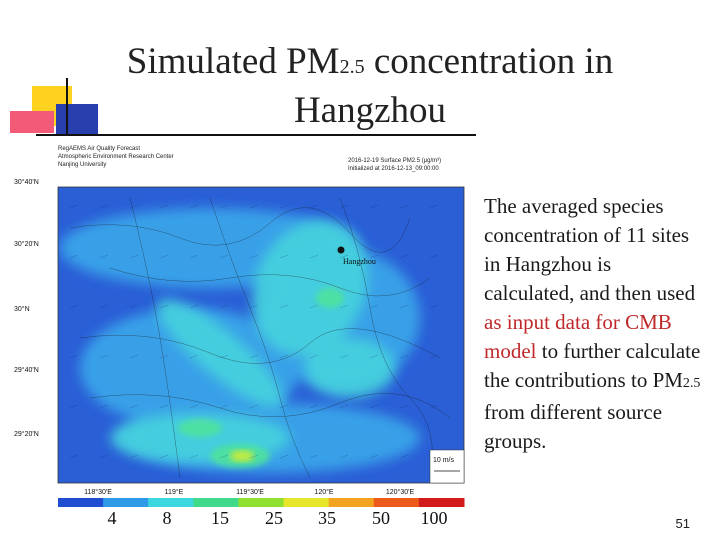  Describe the element at coordinates (447, 466) in the screenshot. I see `wind-scale: 10 m/s` at that location.